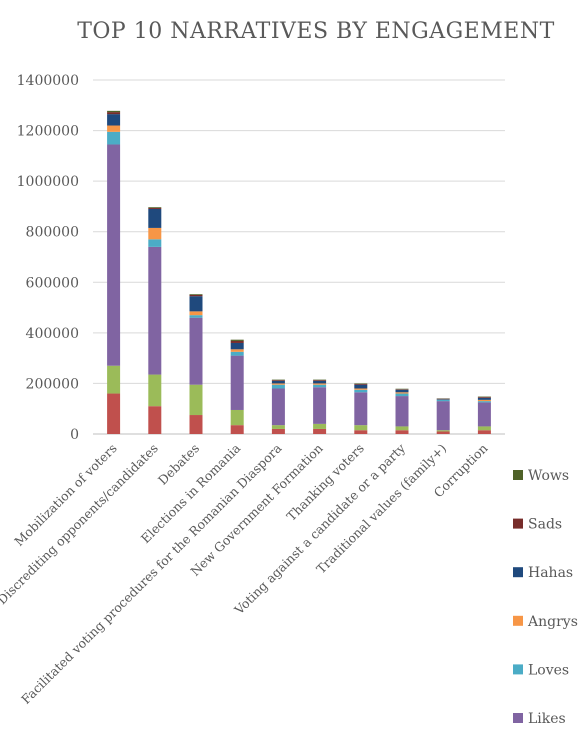  I want to click on legend-label-likes: Likes, so click(547, 719).